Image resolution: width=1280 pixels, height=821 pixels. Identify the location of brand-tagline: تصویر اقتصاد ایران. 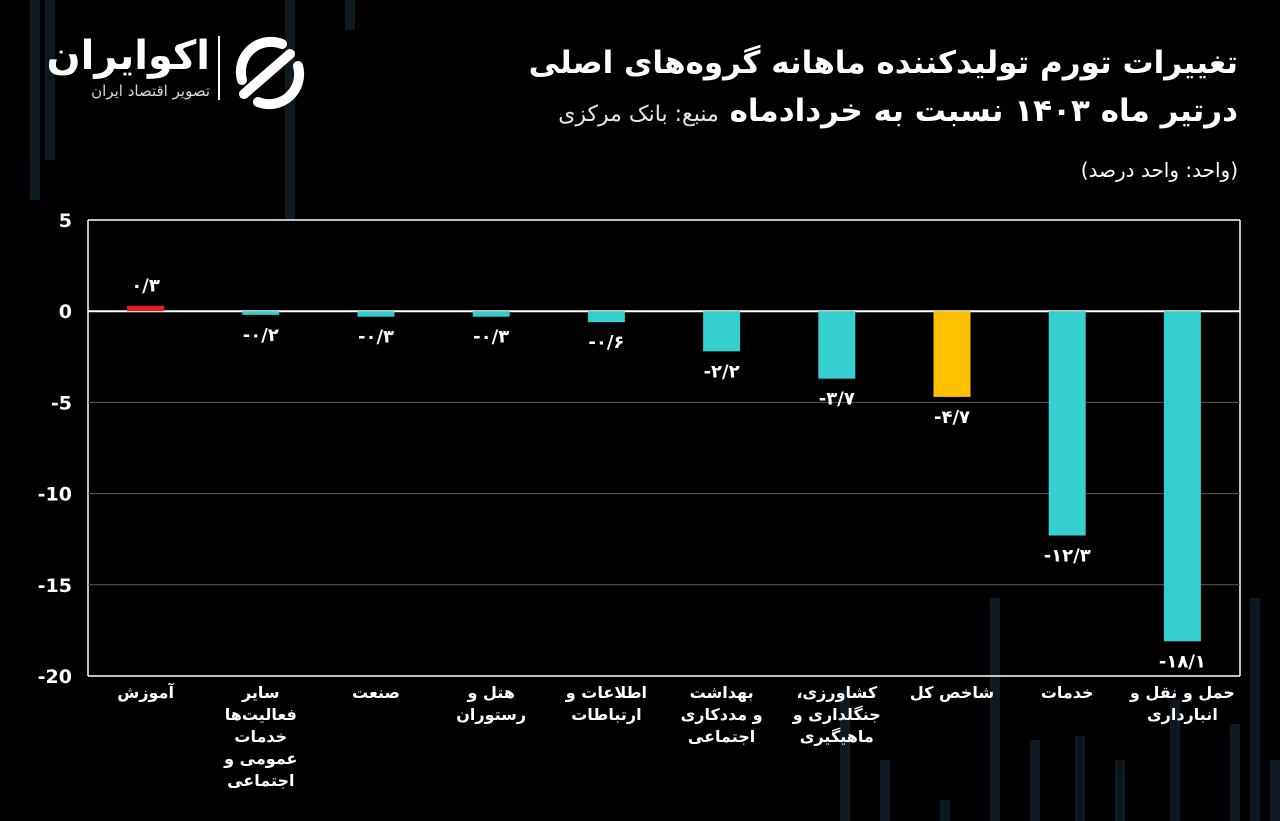
(150, 91).